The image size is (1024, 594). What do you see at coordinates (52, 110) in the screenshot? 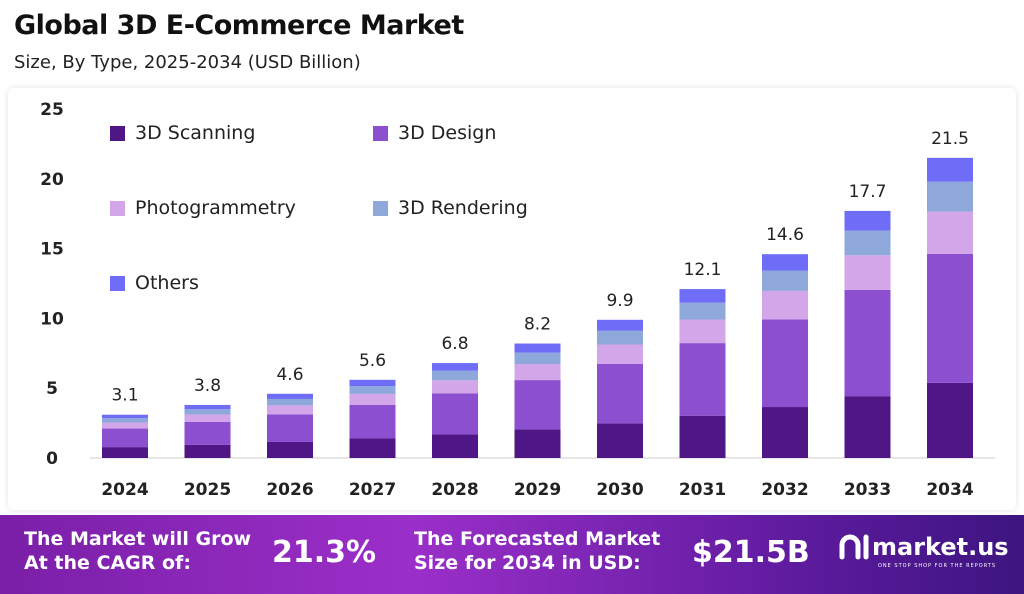
I see `y-tick-label: 25` at bounding box center [52, 110].